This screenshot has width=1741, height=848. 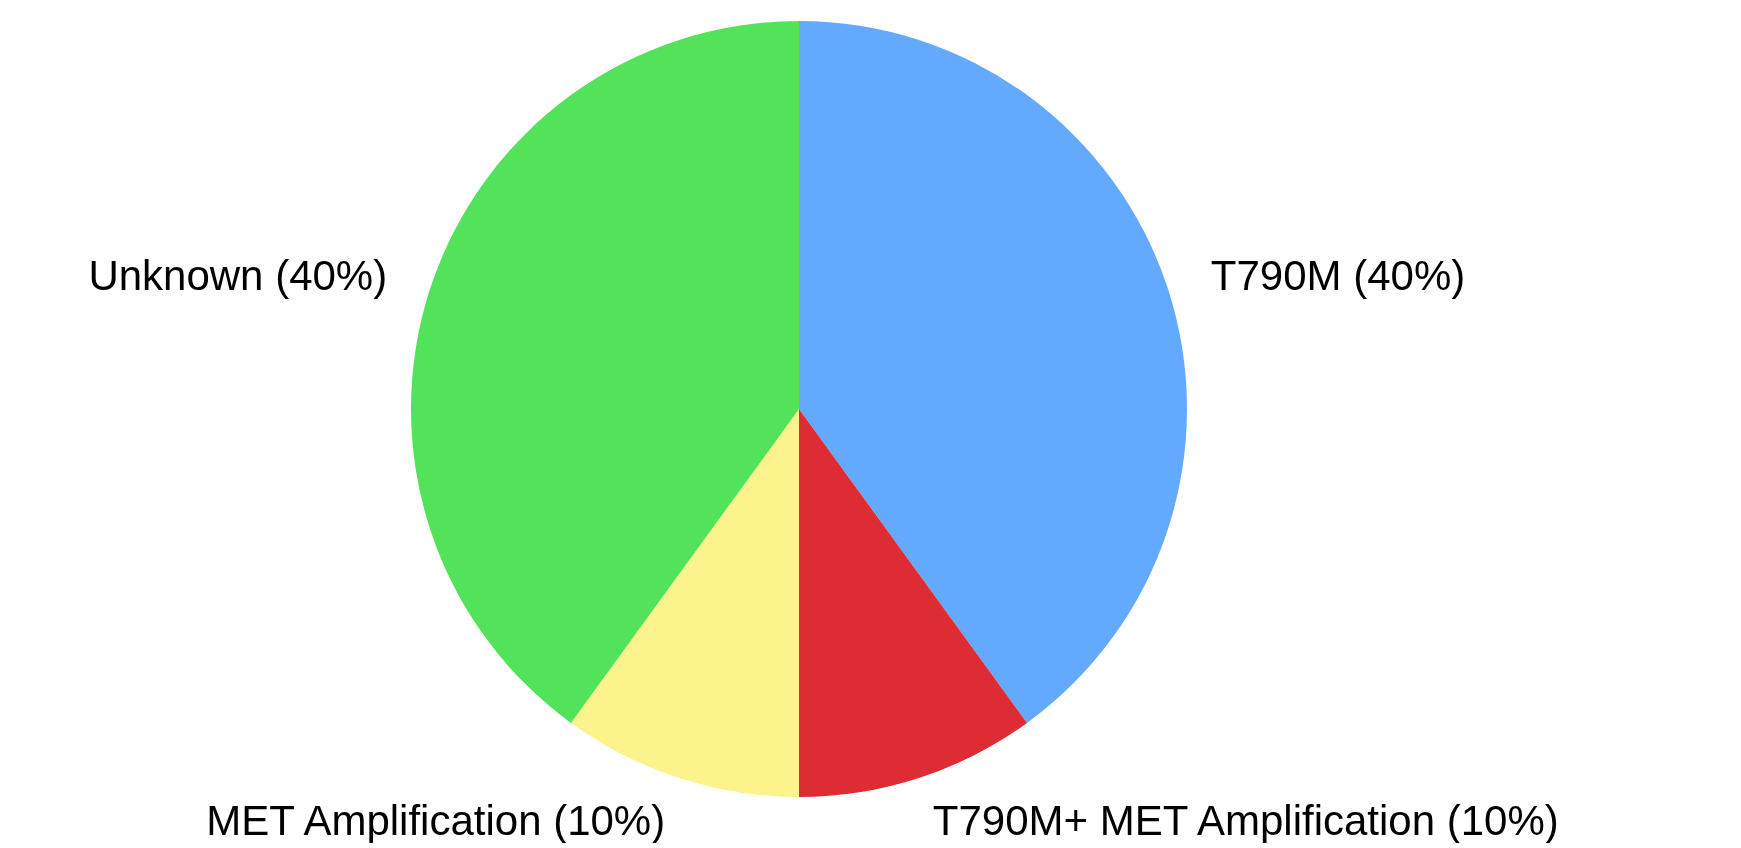 I want to click on slice-label: T790M (40%), so click(x=1338, y=275).